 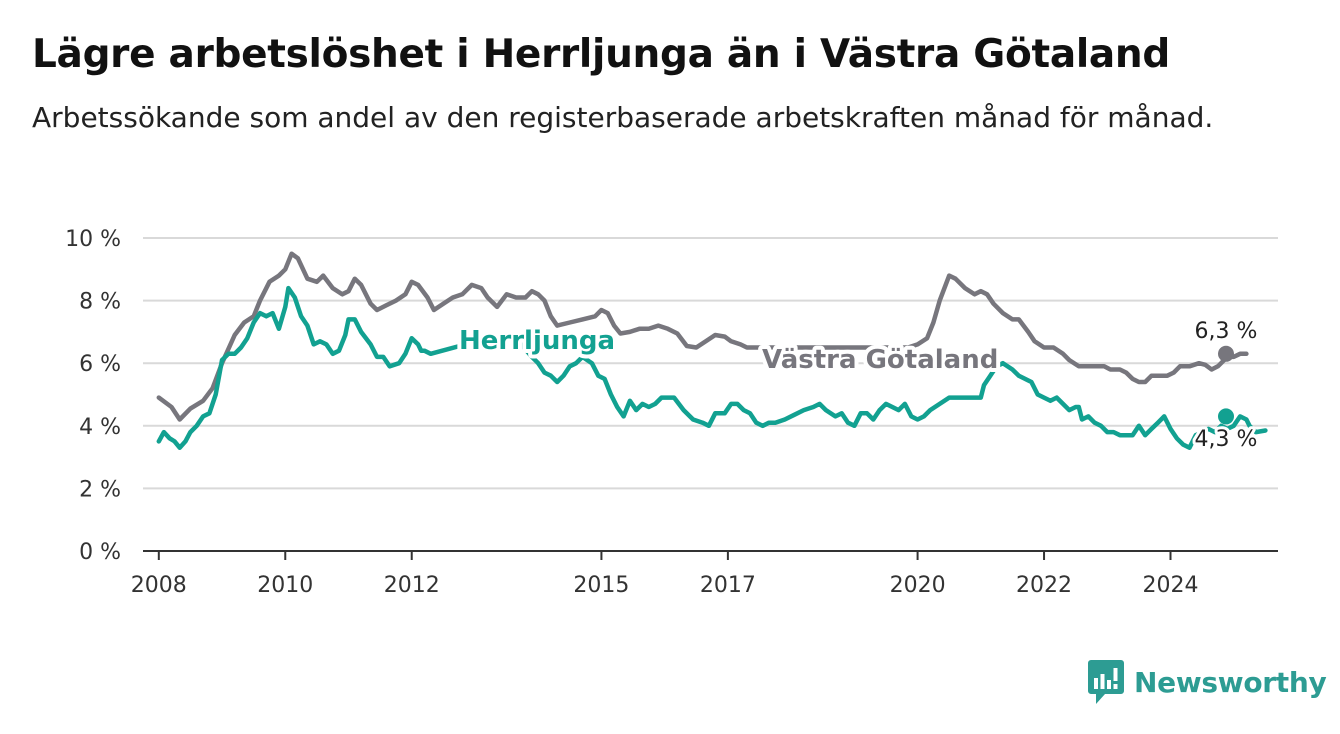 I want to click on y-tick-label: 0 %, so click(x=100, y=552).